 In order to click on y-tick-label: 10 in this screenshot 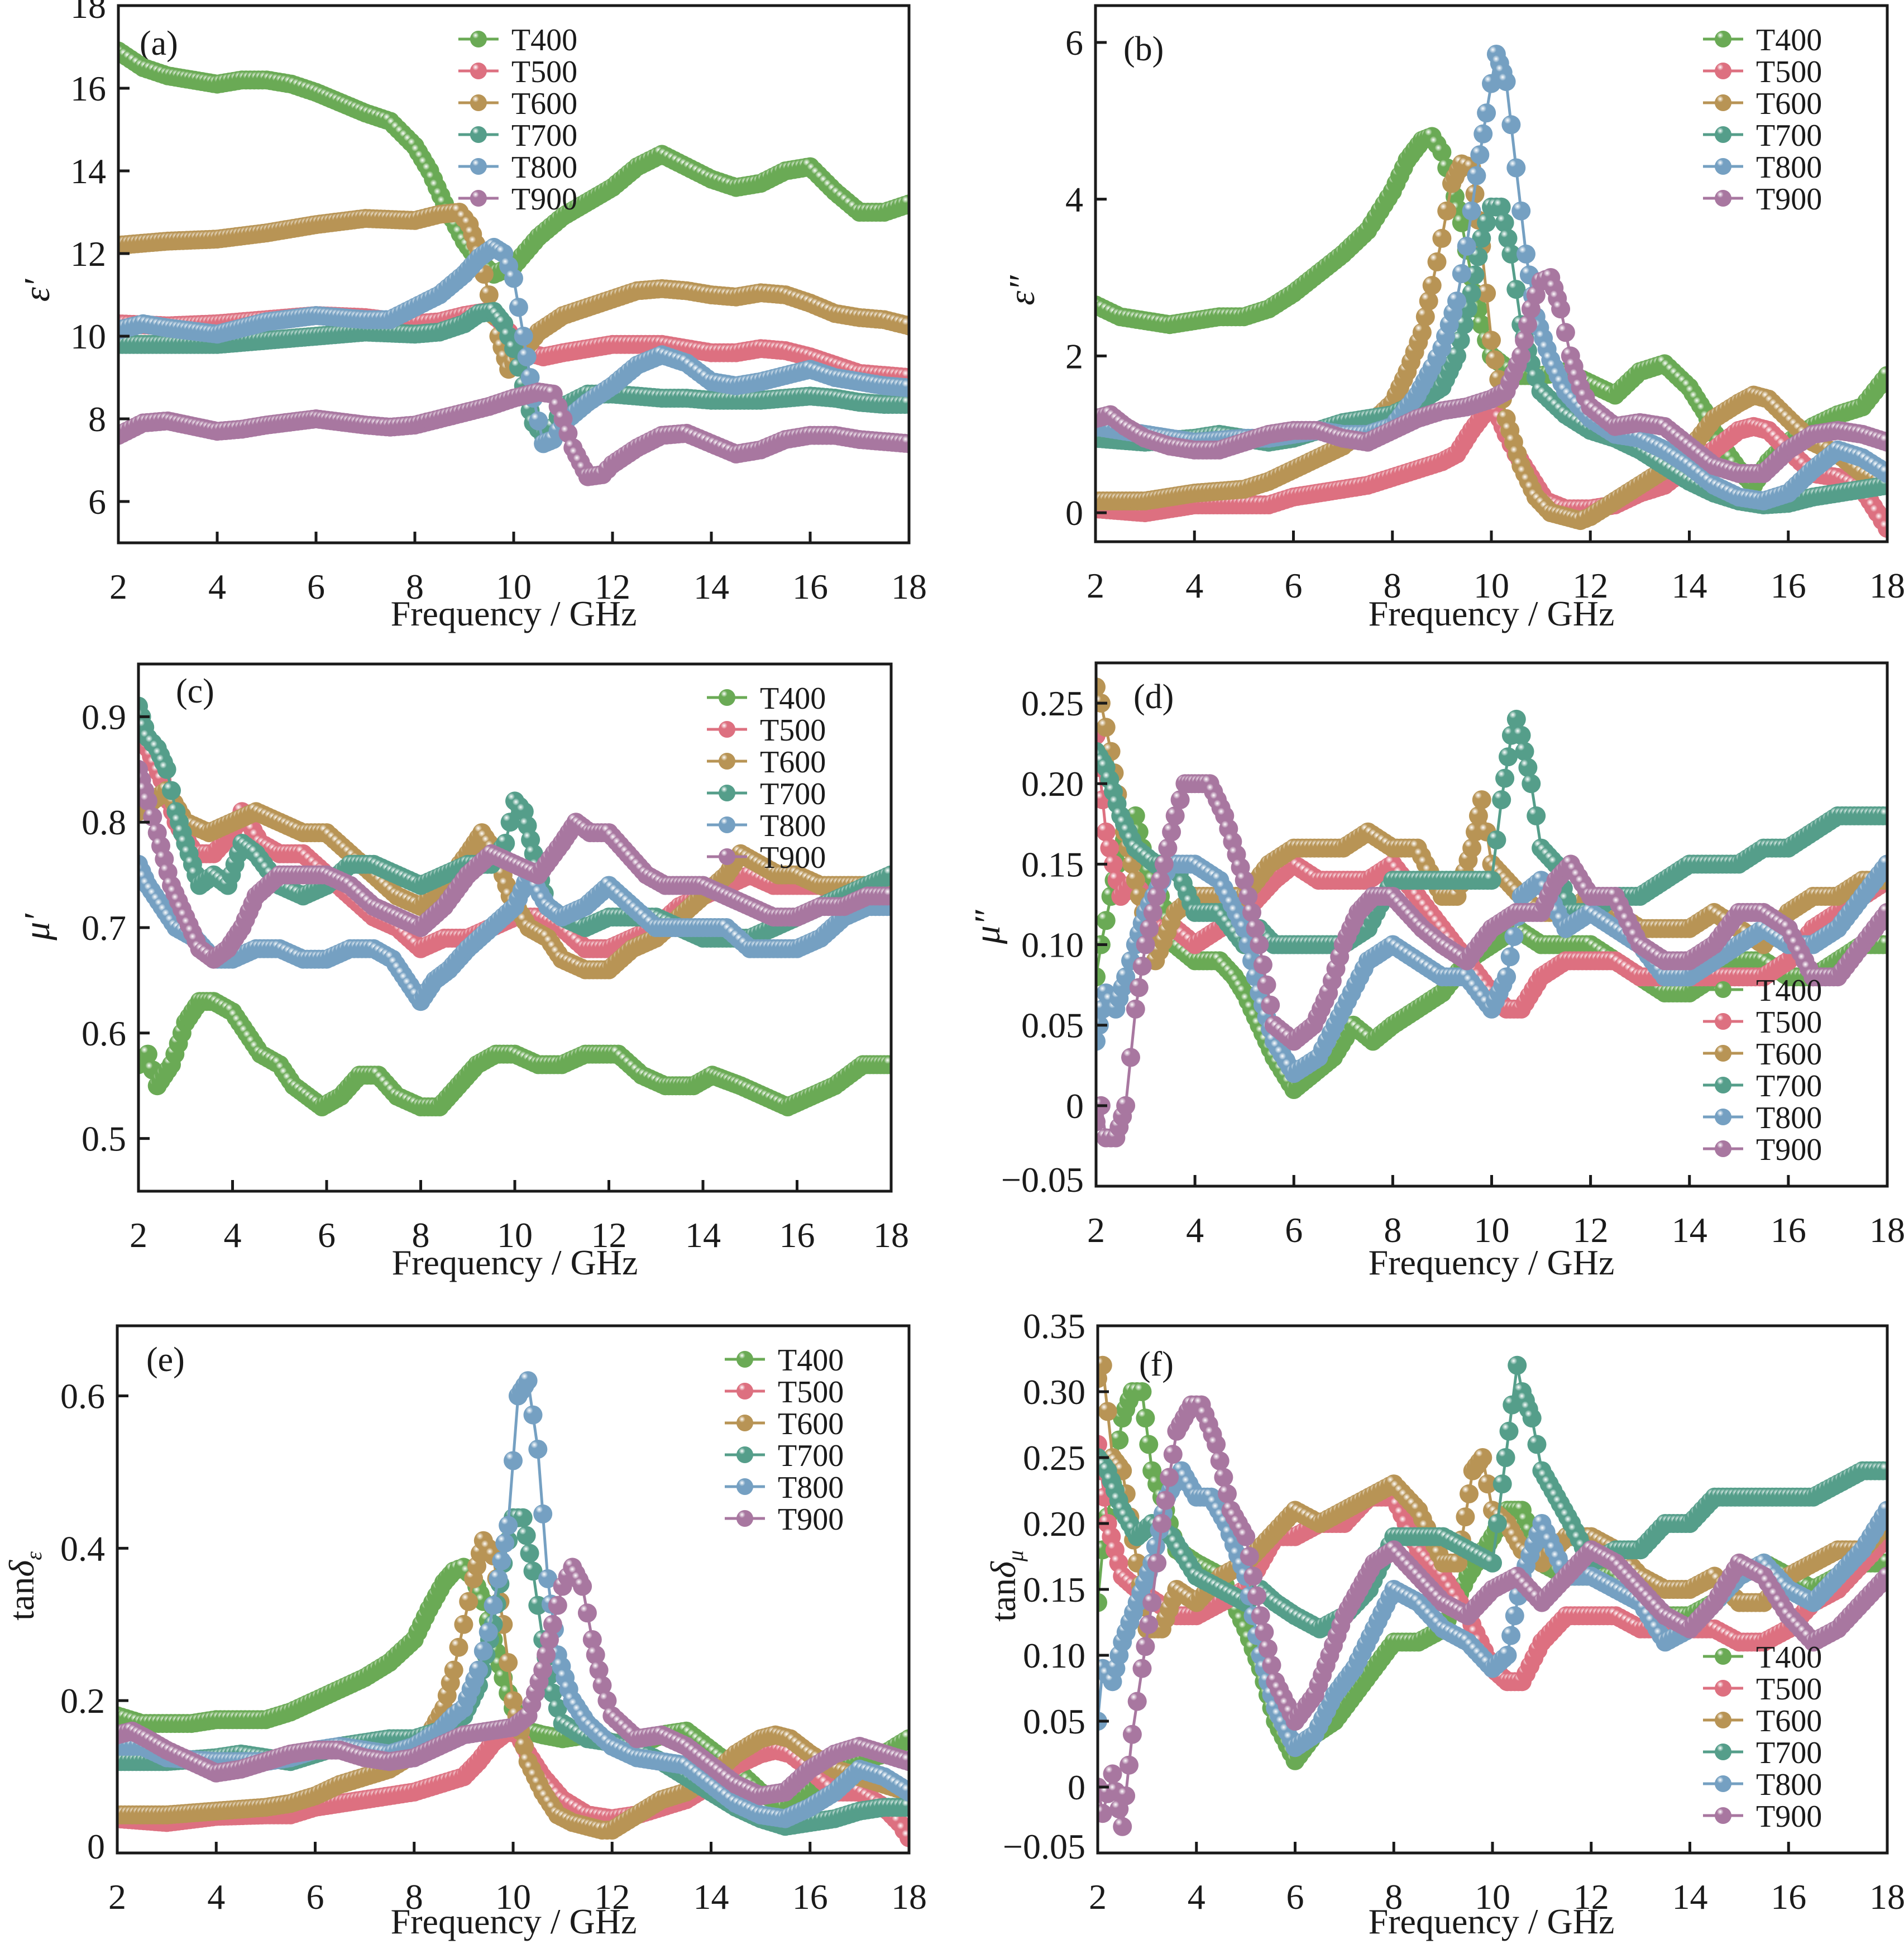, I will do `click(88, 336)`.